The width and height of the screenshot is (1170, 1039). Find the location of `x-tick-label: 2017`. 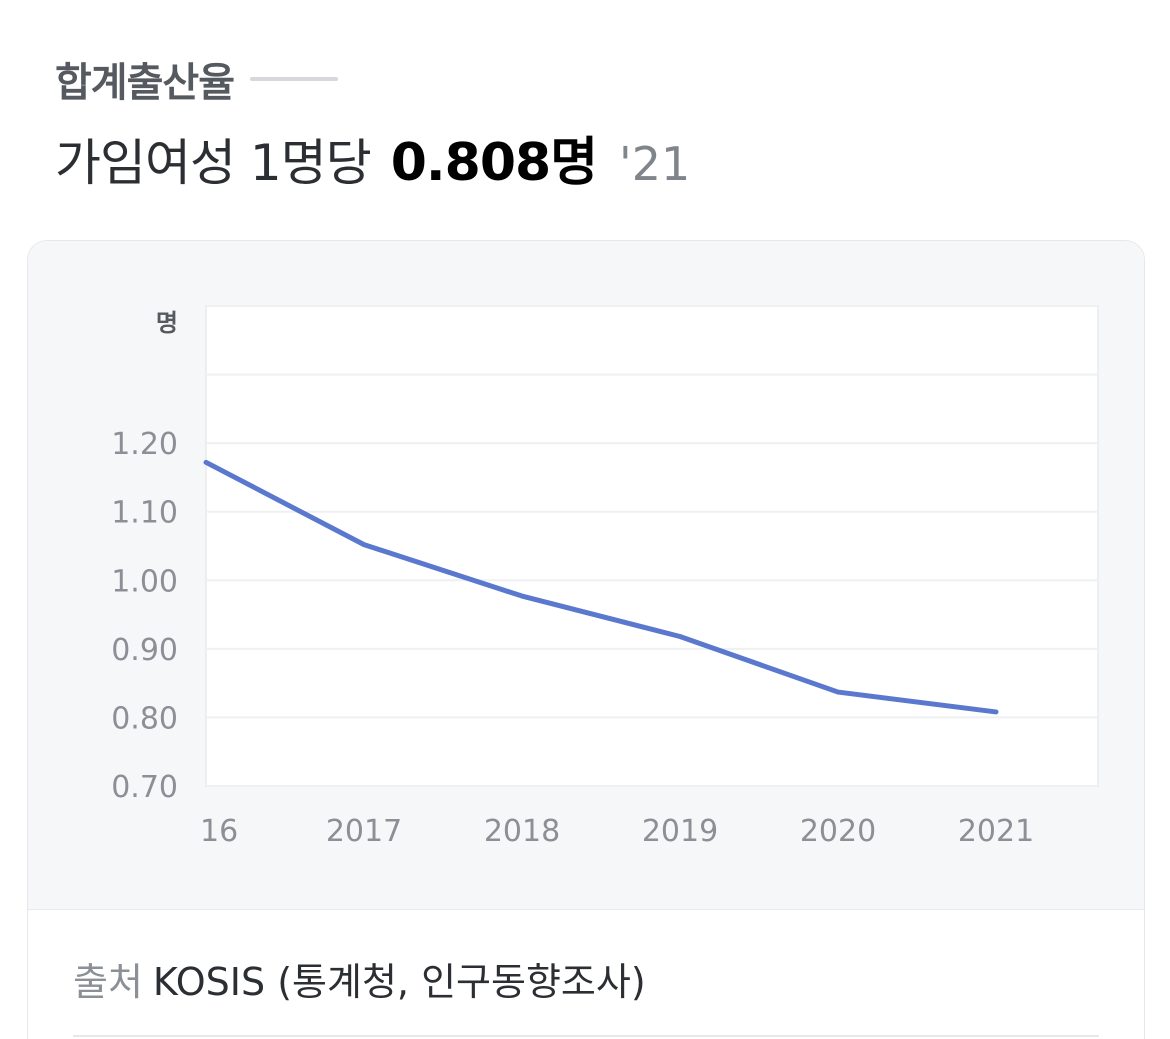

x-tick-label: 2017 is located at coordinates (364, 831).